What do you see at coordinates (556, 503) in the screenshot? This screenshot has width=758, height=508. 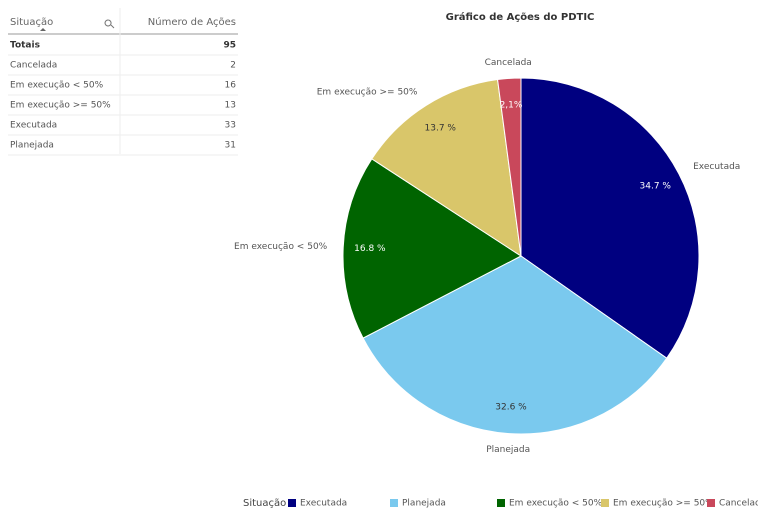 I see `legend-label: Em execução < 50%` at bounding box center [556, 503].